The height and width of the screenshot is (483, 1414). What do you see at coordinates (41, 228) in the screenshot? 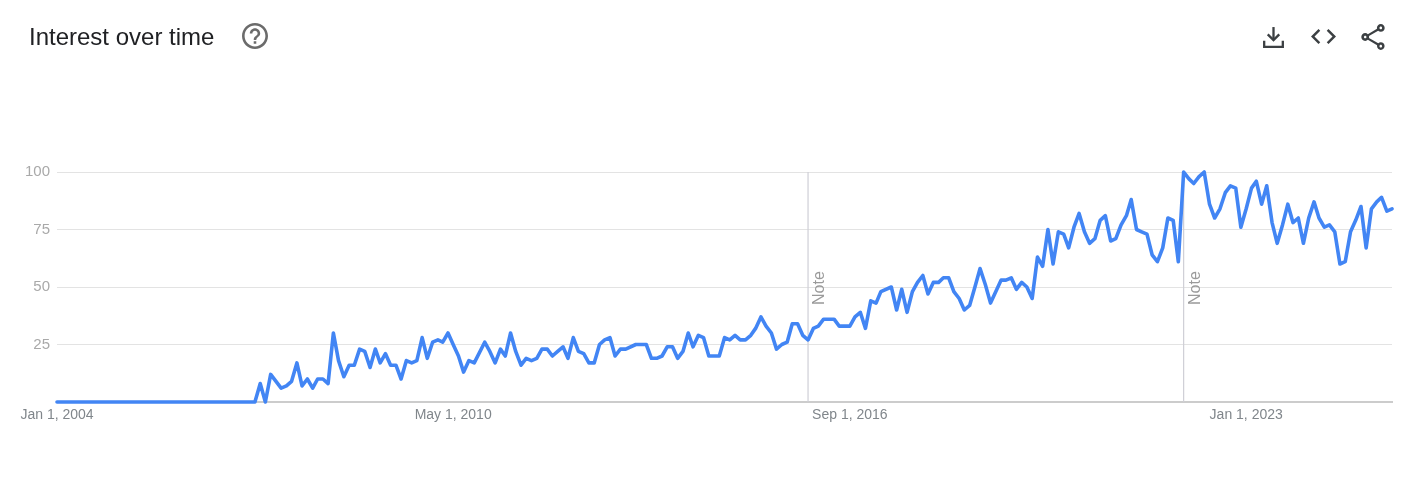
I see `y-tick-label: 75` at bounding box center [41, 228].